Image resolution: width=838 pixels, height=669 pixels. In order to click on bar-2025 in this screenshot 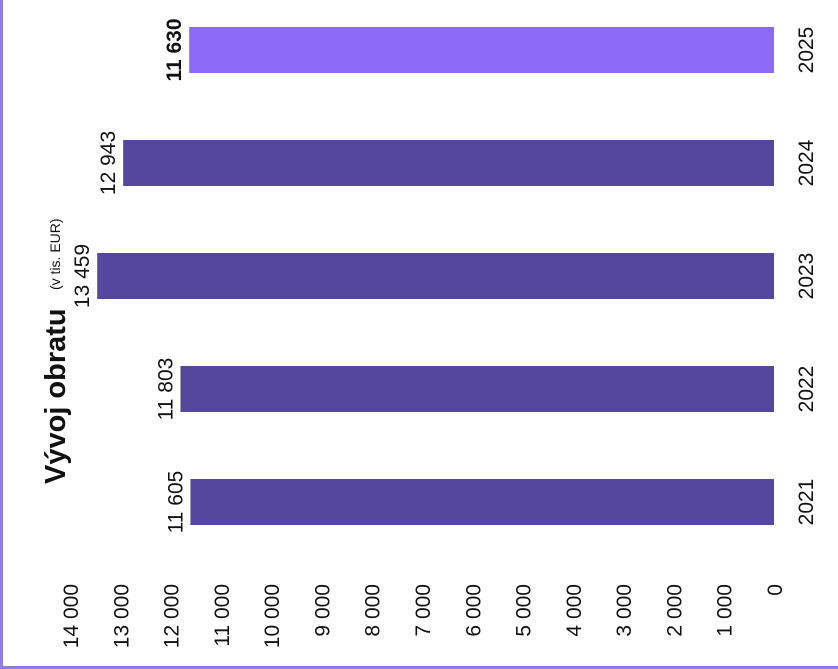, I will do `click(482, 50)`.